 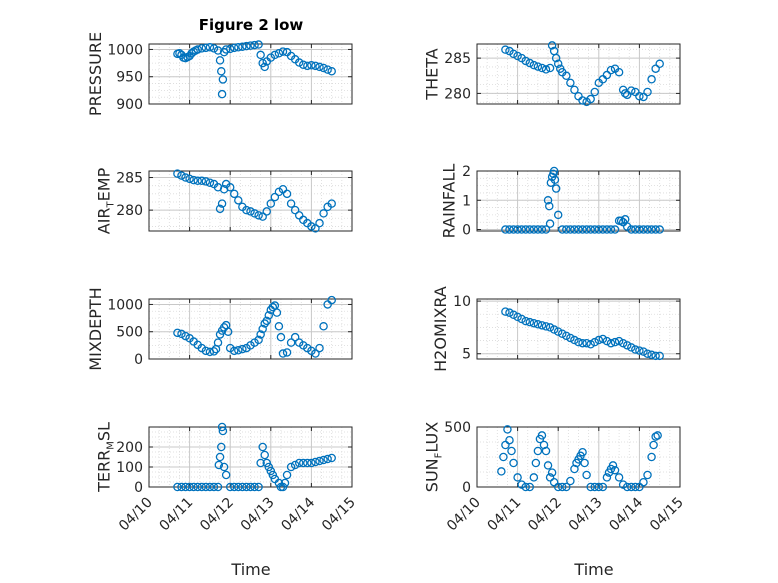 What do you see at coordinates (95, 328) in the screenshot?
I see `y-axis-label: MIXDEPTH` at bounding box center [95, 328].